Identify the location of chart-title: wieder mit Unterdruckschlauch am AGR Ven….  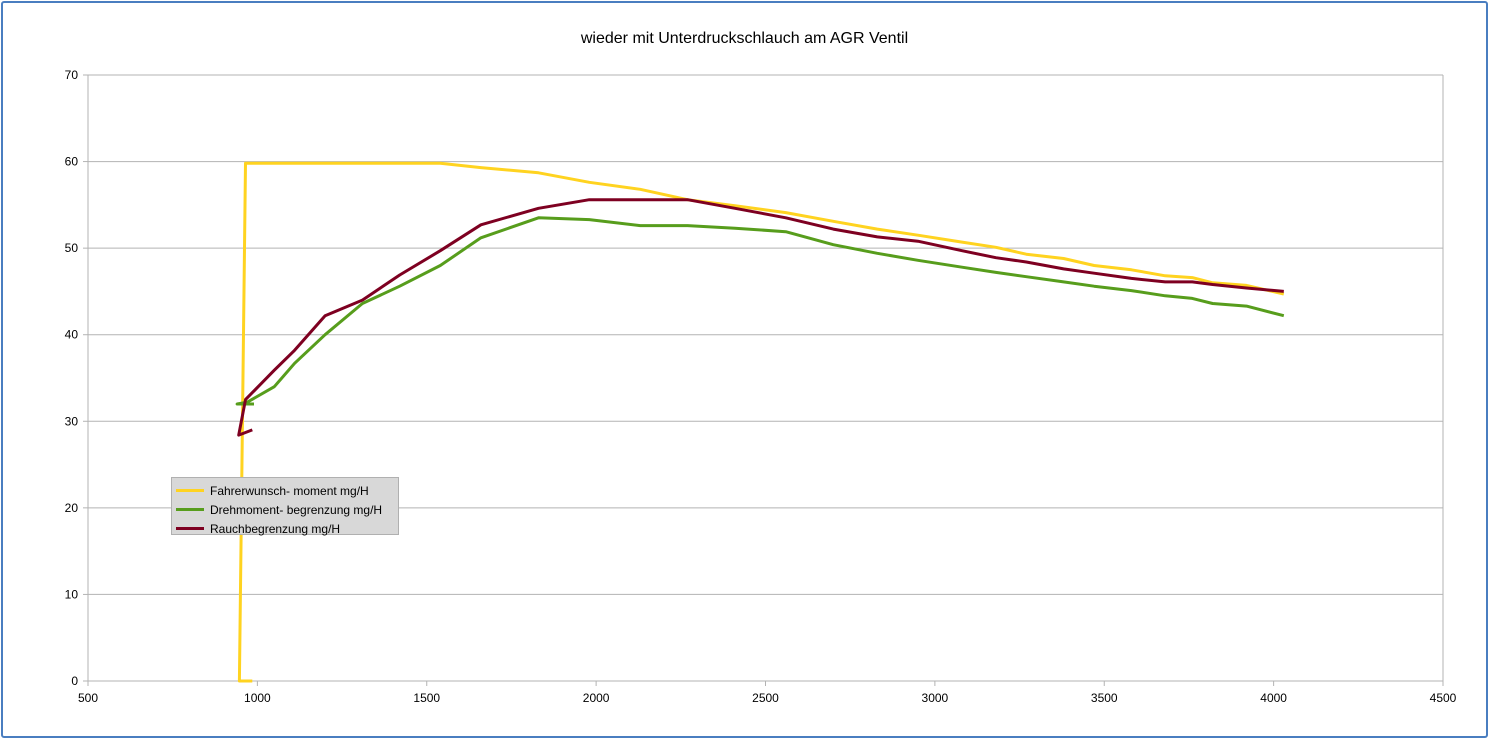
(744, 38).